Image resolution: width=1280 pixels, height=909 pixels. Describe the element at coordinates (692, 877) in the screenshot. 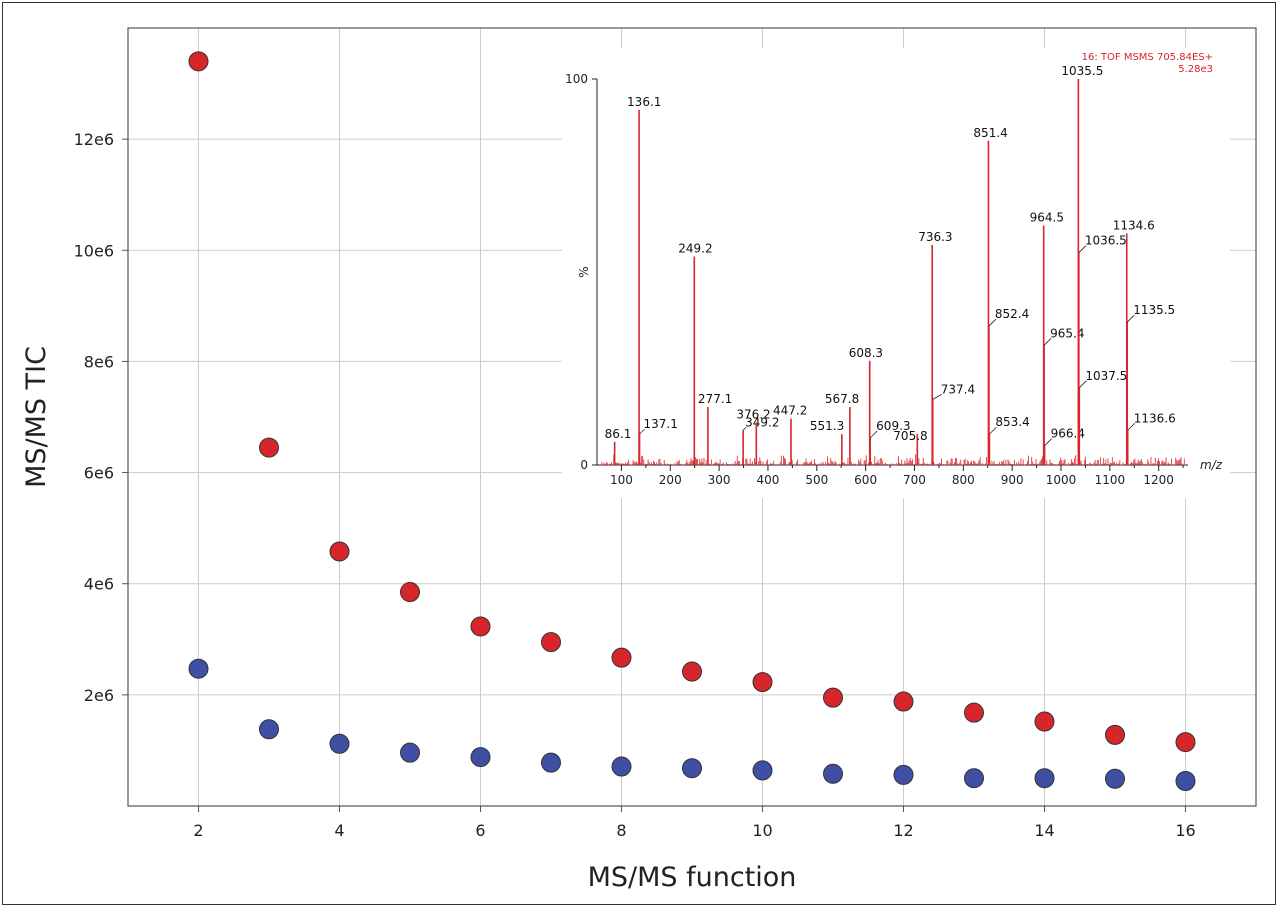

I see `x-axis-title: MS/MS function` at that location.